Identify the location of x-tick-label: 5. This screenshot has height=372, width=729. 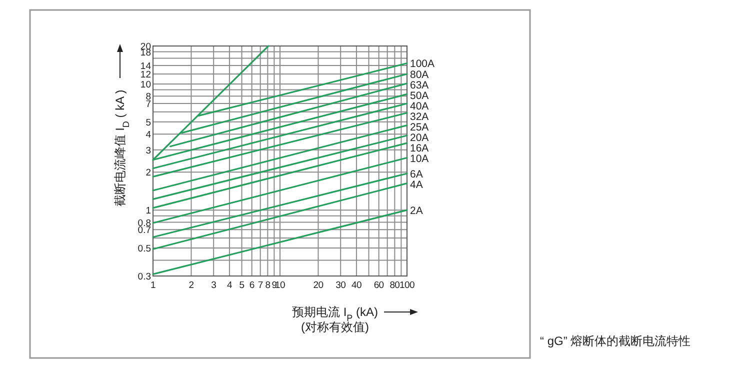
(241, 285).